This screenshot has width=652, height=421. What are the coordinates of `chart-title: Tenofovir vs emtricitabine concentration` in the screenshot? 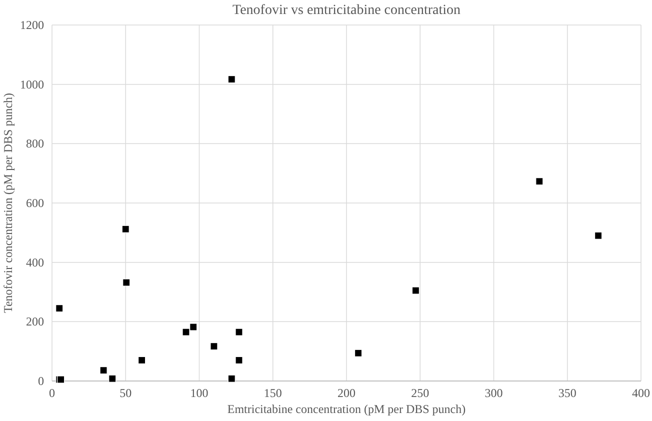 It's located at (346, 10).